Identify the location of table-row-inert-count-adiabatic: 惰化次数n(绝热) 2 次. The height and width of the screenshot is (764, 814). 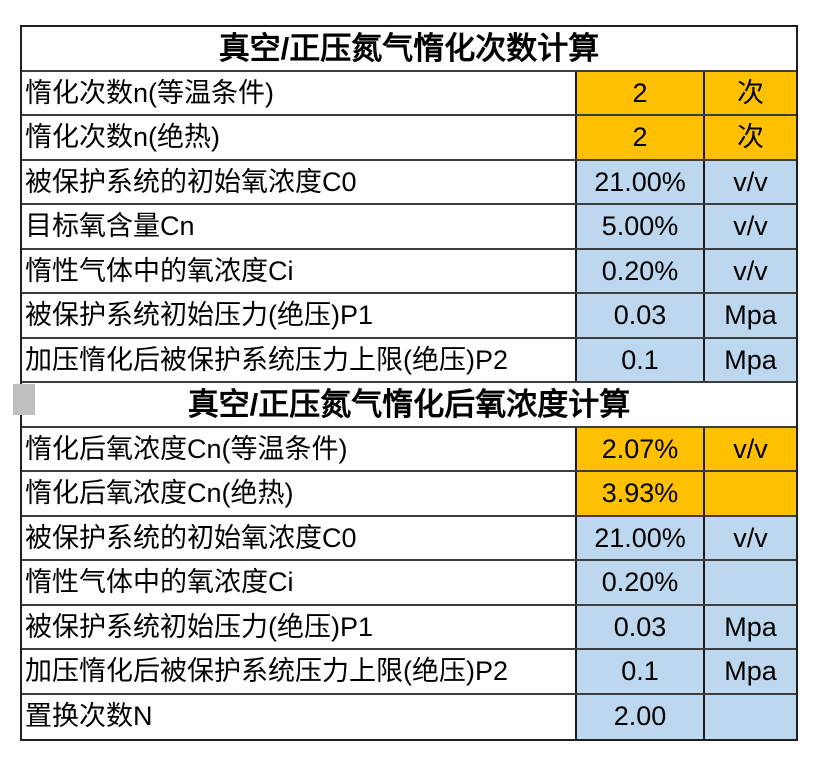
(409, 138).